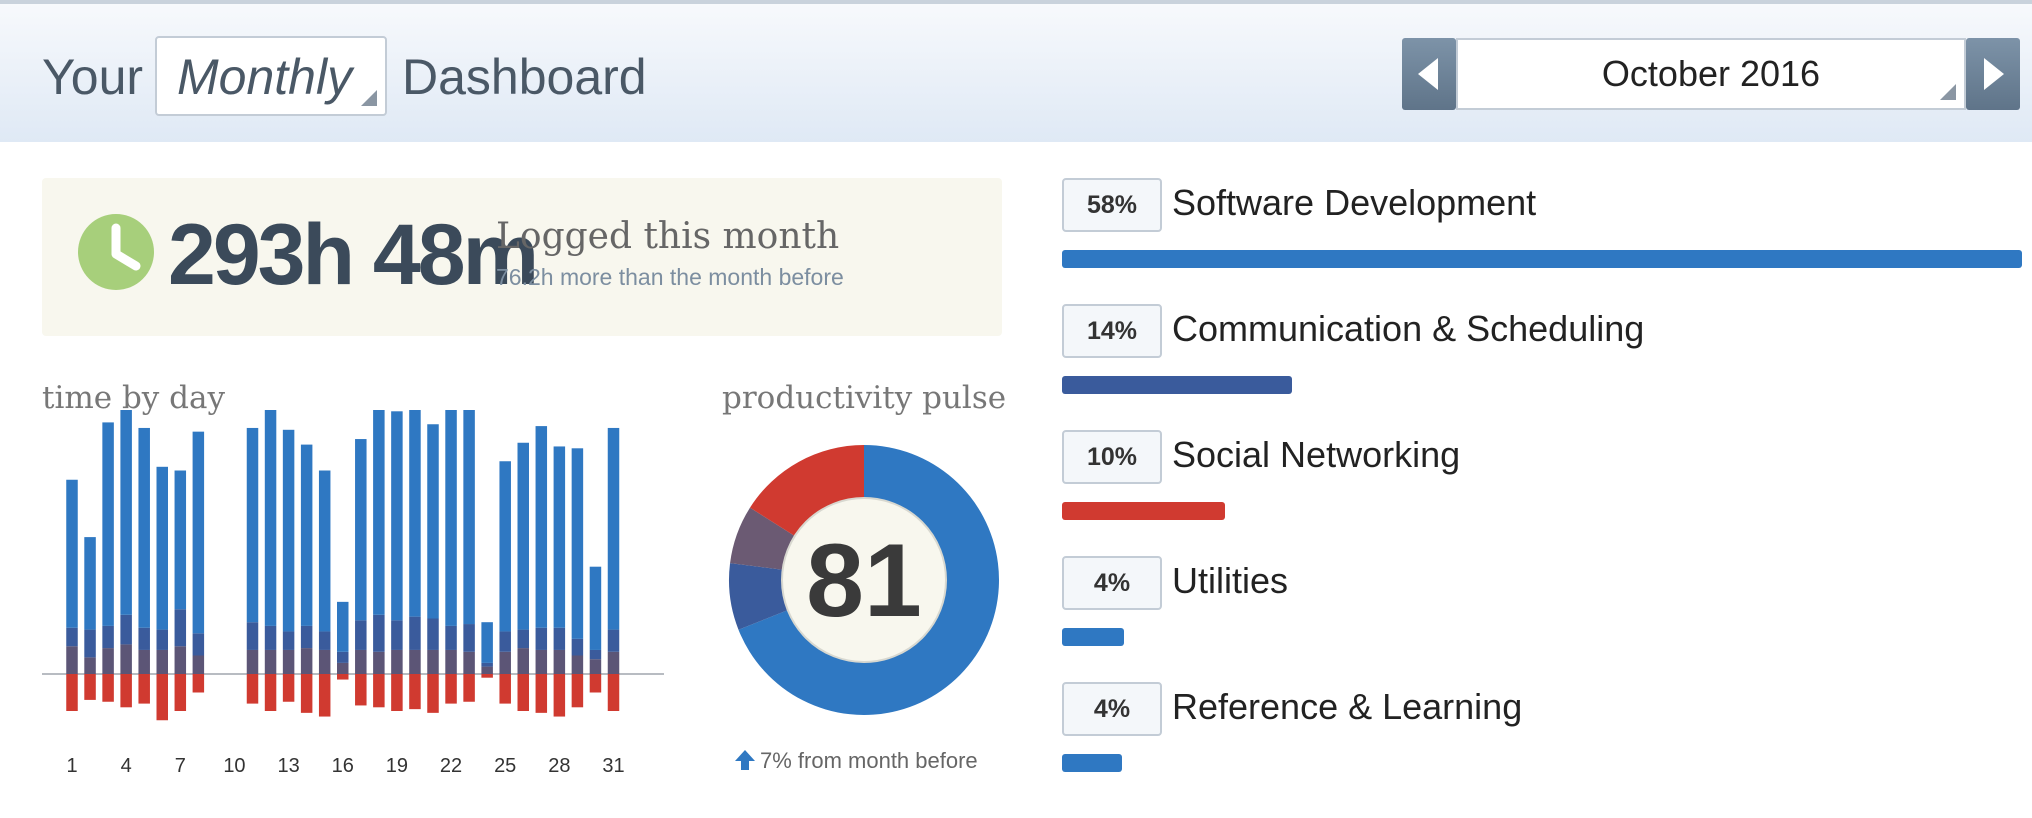 Image resolution: width=2032 pixels, height=818 pixels. I want to click on chevron-left-icon, so click(1428, 74).